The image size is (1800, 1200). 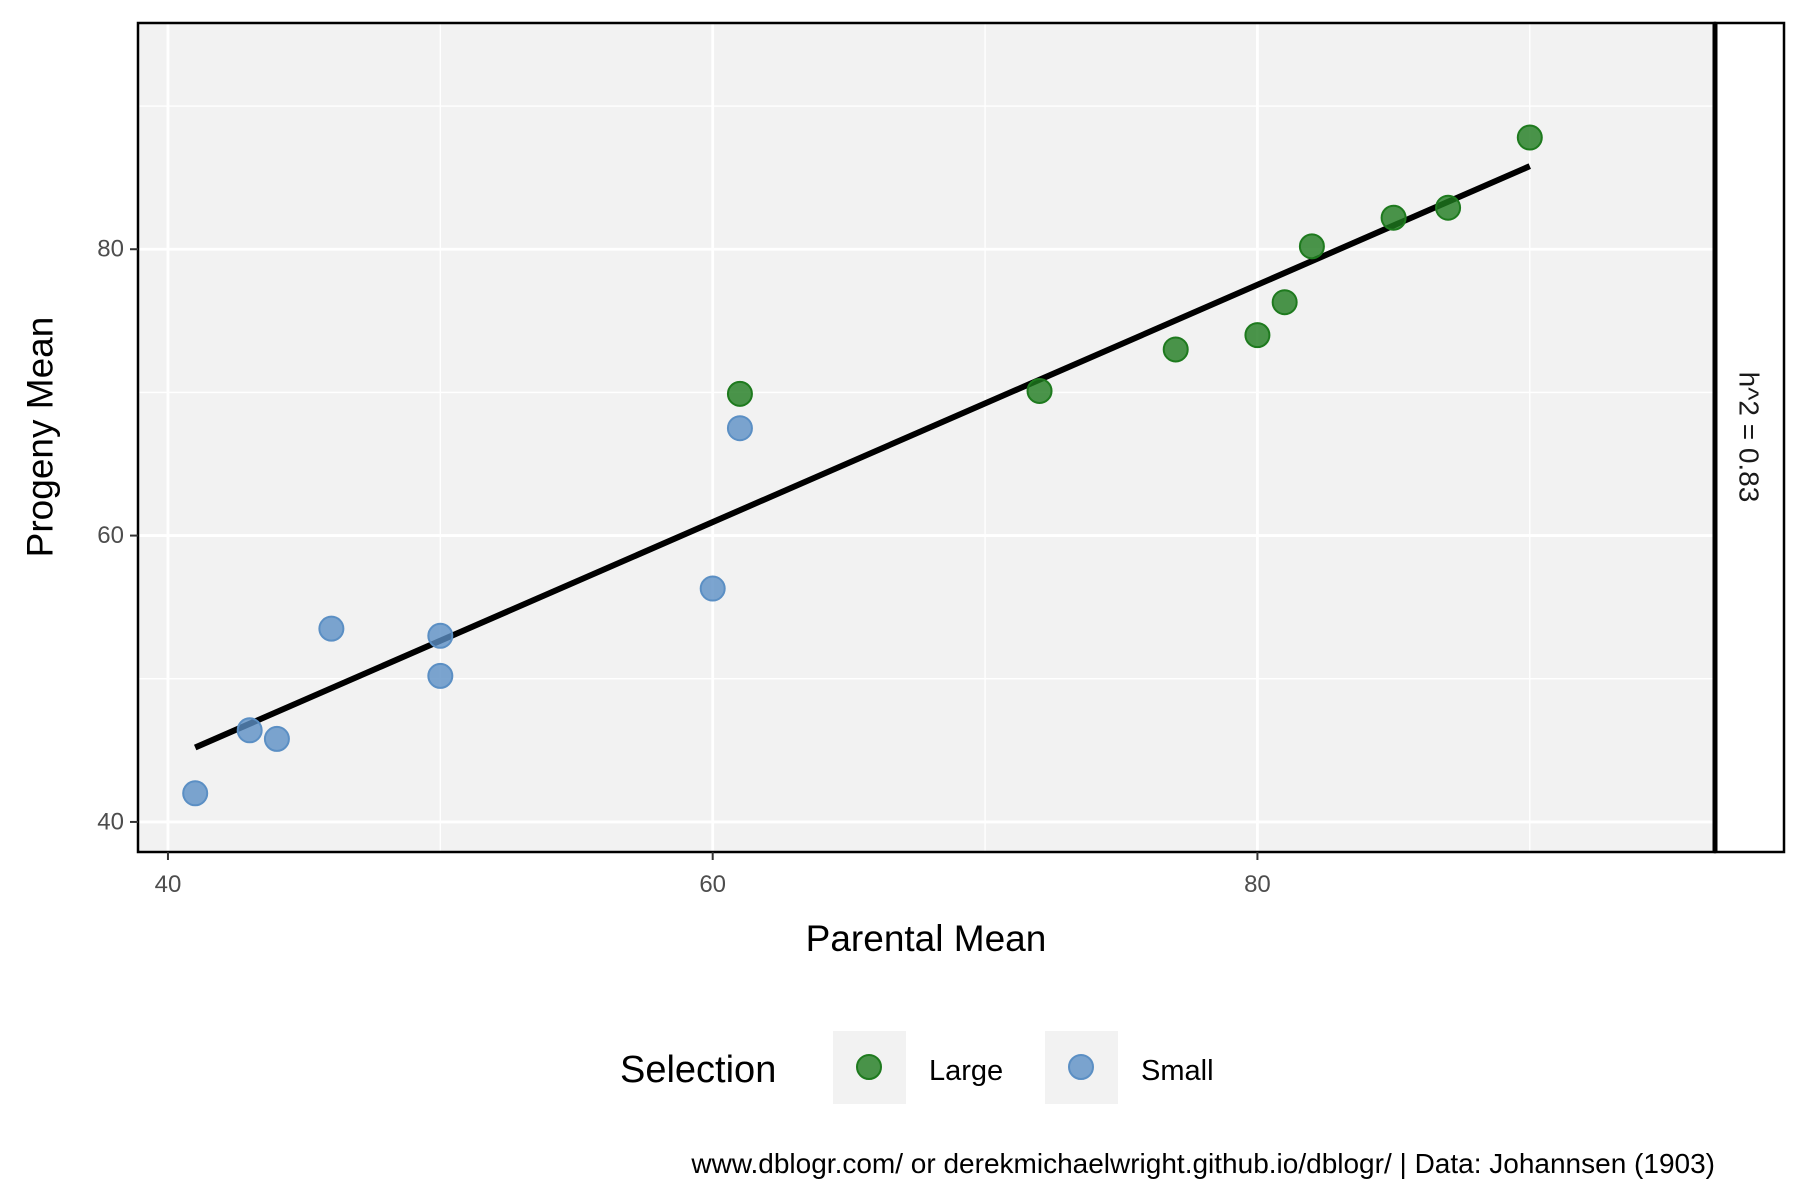 What do you see at coordinates (917, 1067) in the screenshot?
I see `legend: Selection Large Small` at bounding box center [917, 1067].